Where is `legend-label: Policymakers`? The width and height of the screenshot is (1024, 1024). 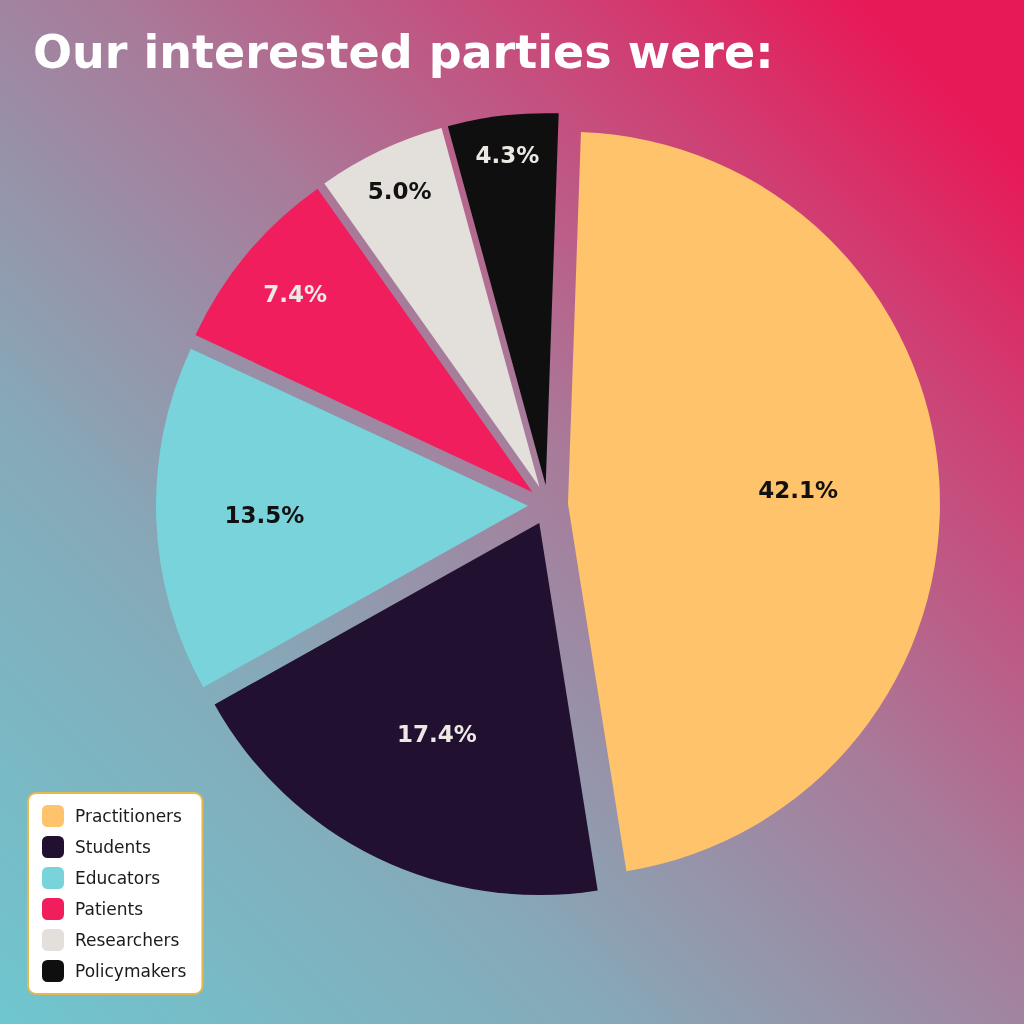 legend-label: Policymakers is located at coordinates (131, 971).